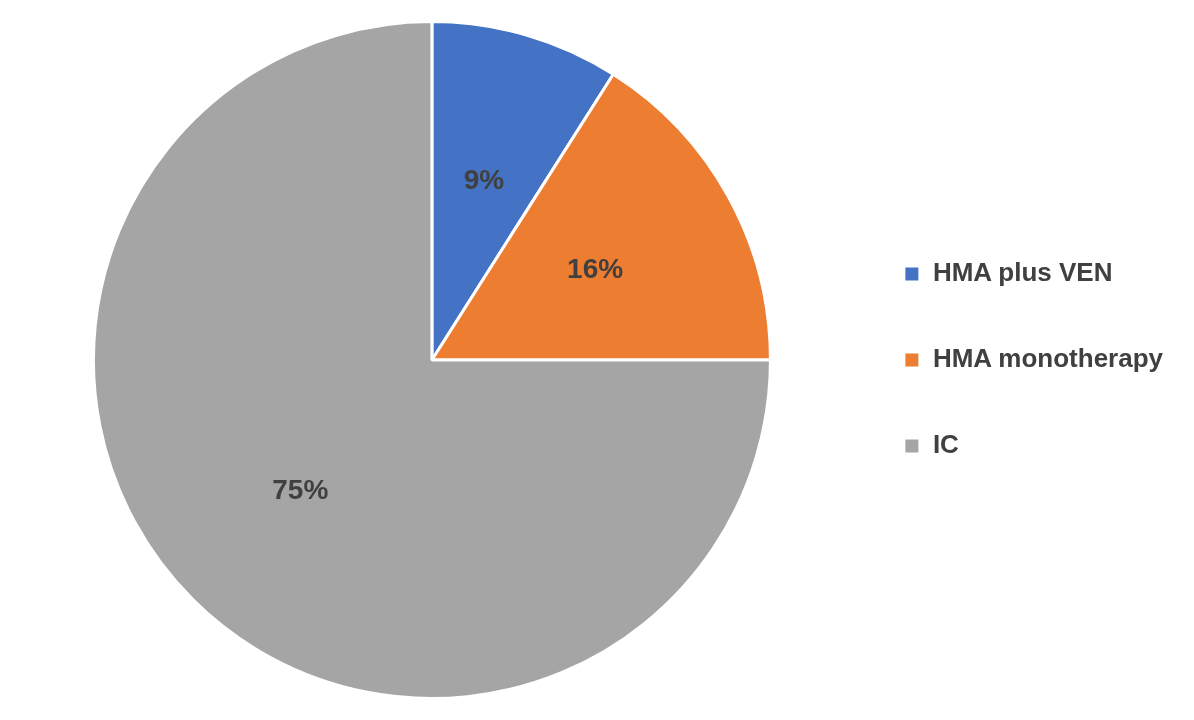  What do you see at coordinates (484, 179) in the screenshot?
I see `data-label: 9%` at bounding box center [484, 179].